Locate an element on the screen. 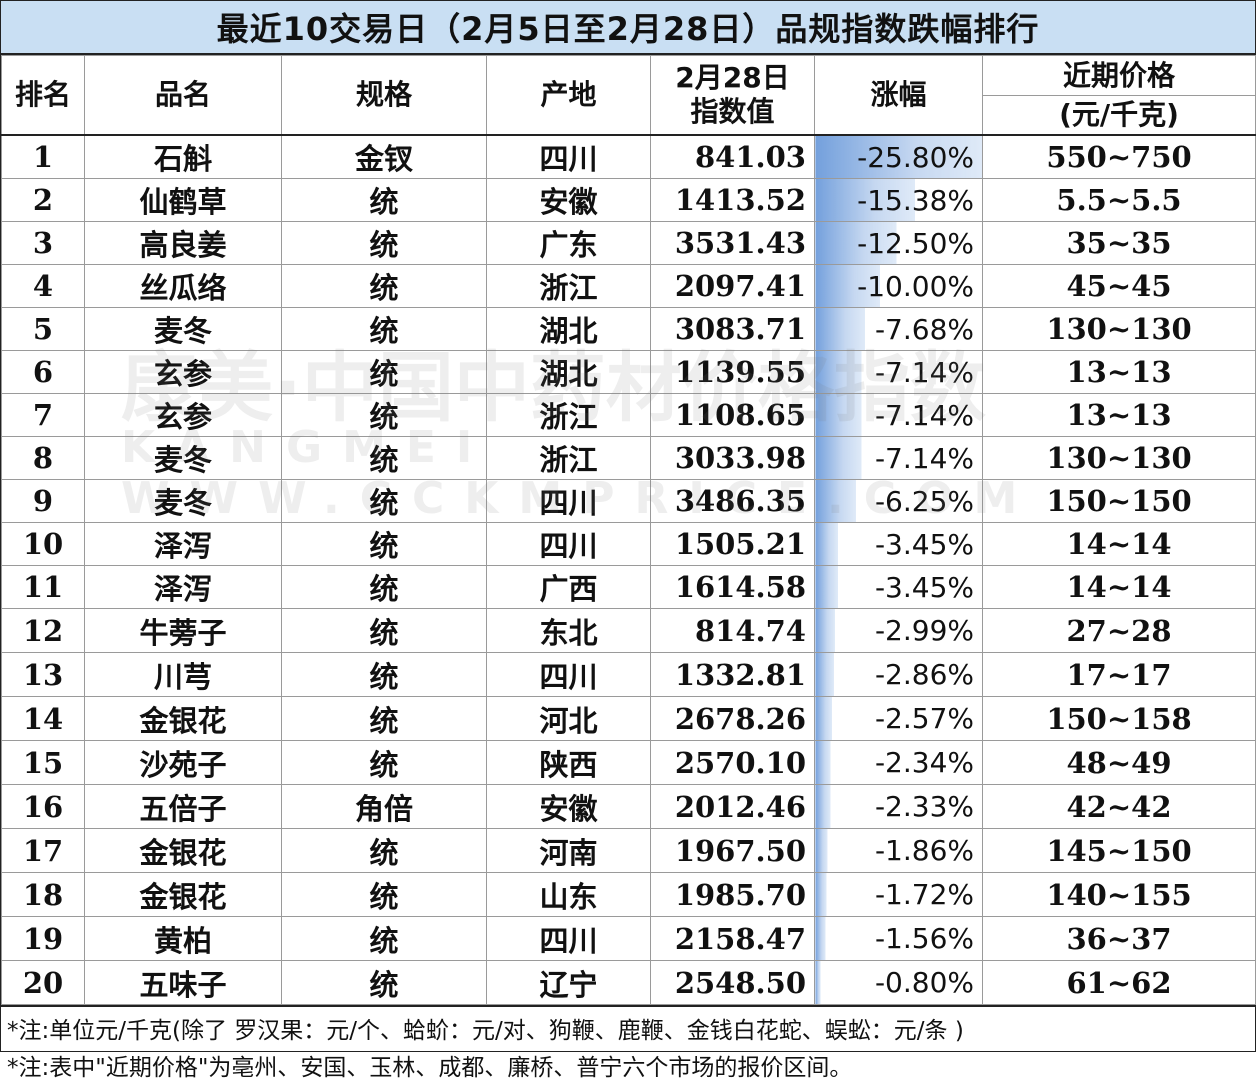  cell-change: -1.56% is located at coordinates (898, 938).